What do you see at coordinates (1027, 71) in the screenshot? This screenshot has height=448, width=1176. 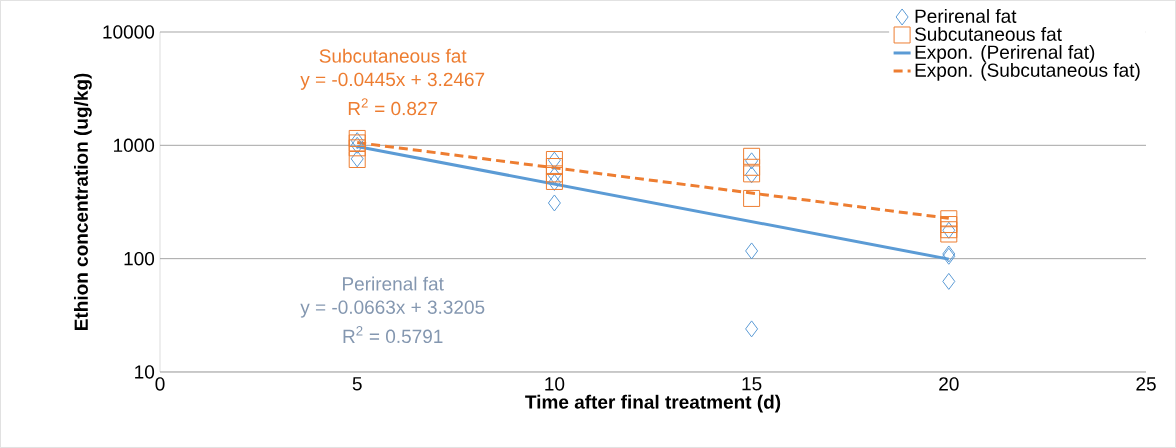 I see `legend-label: Expon. (Subcutaneous fat)` at bounding box center [1027, 71].